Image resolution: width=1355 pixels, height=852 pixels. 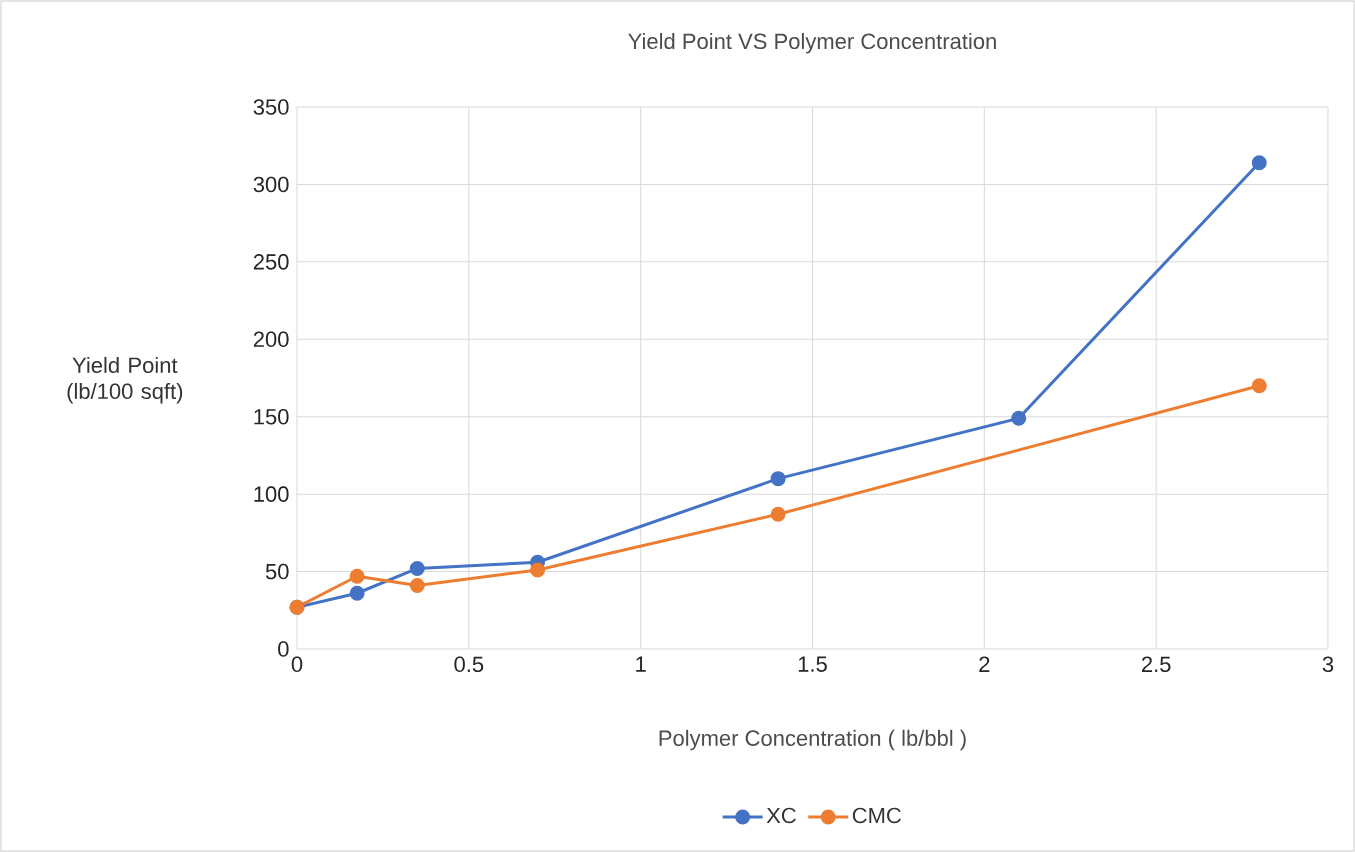 I want to click on x-tick-label: 1.5, so click(x=812, y=664).